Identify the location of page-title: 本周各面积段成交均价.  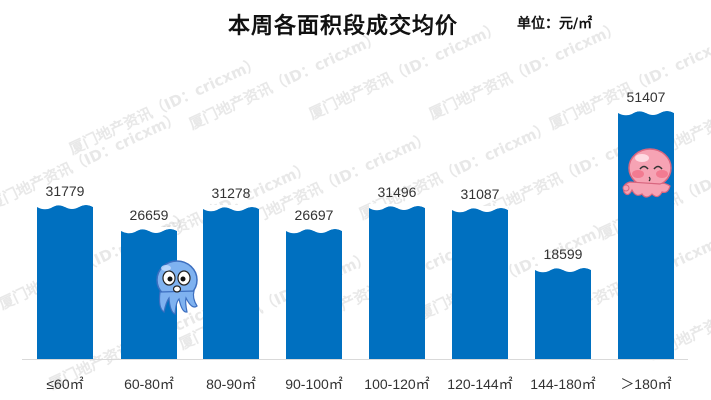
(343, 26).